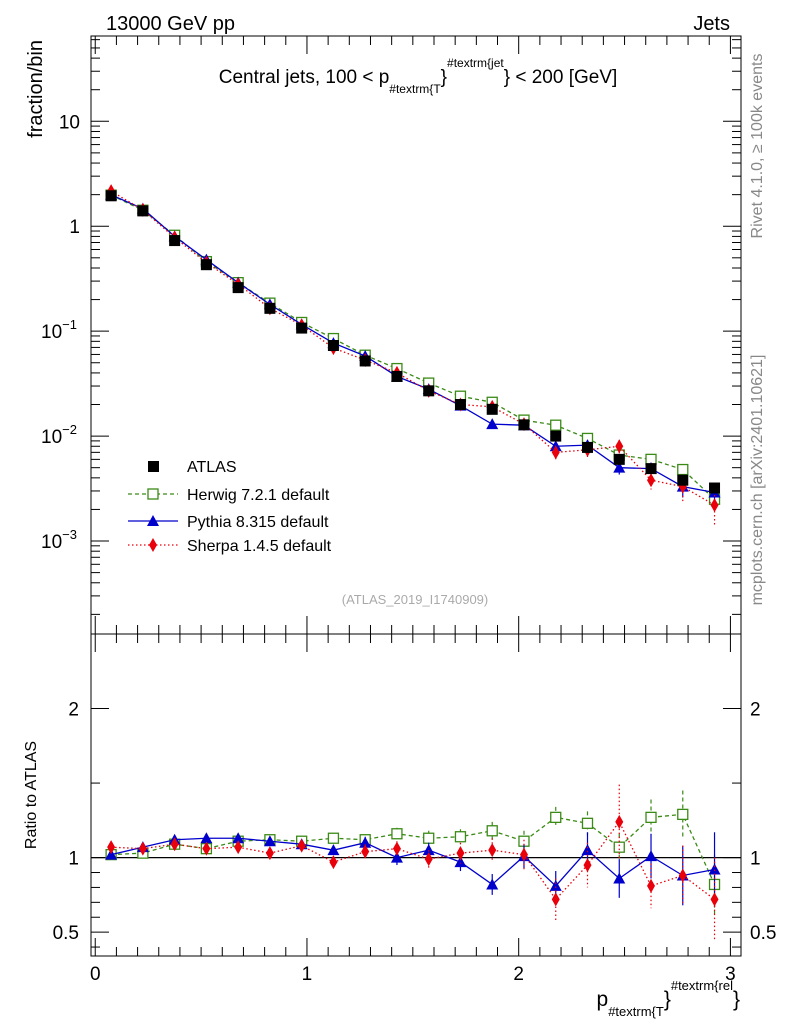 This screenshot has width=786, height=1024. What do you see at coordinates (475, 63) in the screenshot?
I see `title-part-sup: #textrm{jet` at bounding box center [475, 63].